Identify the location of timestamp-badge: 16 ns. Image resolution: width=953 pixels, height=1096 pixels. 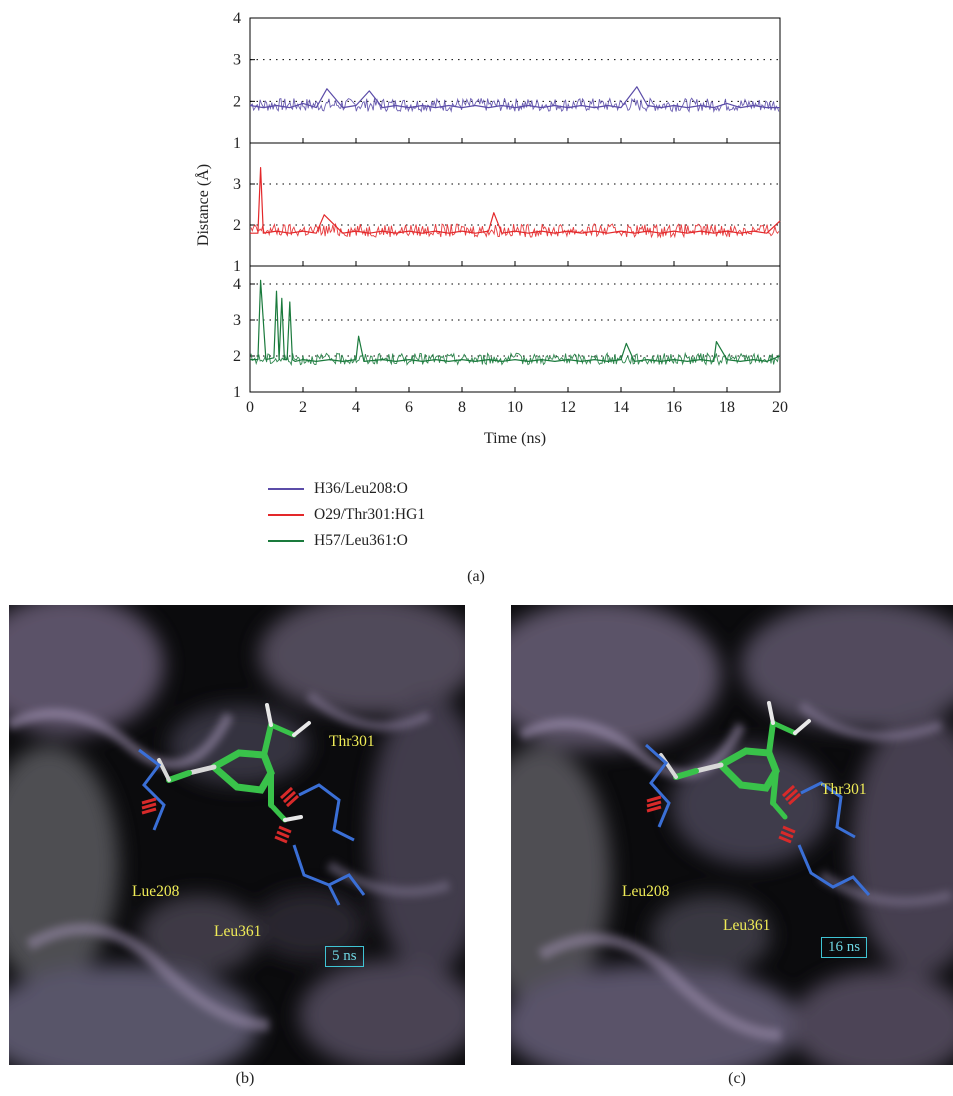
(844, 947).